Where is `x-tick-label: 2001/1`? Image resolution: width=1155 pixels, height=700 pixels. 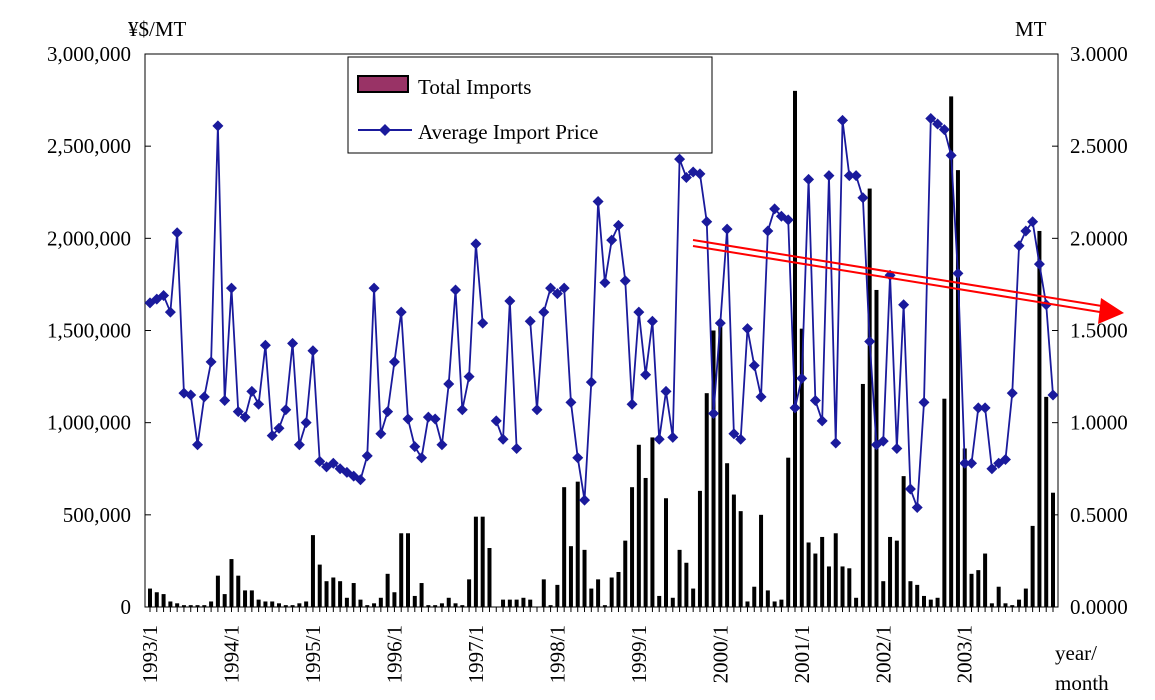
x-tick-label: 2001/1 is located at coordinates (802, 654).